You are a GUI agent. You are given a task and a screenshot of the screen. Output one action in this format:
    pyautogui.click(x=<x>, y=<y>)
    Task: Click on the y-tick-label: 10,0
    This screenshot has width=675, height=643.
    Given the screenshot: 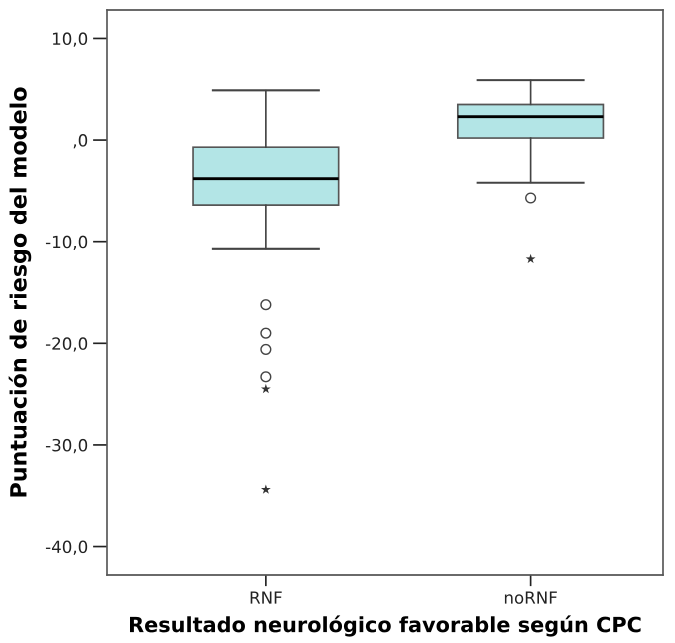 What is the action you would take?
    pyautogui.click(x=70, y=39)
    